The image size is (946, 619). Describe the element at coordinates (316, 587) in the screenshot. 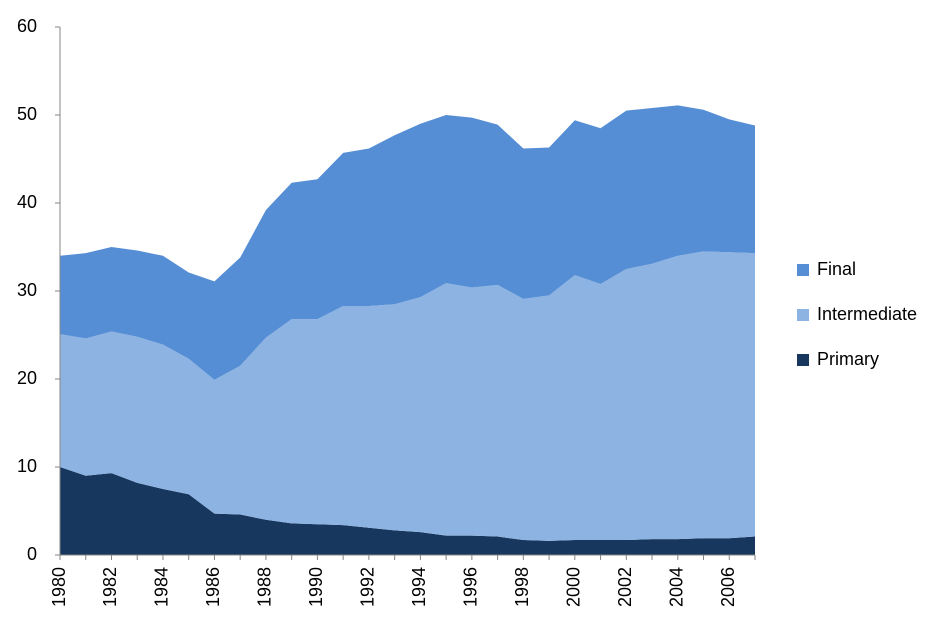

I see `x-tick-label: 1990` at that location.